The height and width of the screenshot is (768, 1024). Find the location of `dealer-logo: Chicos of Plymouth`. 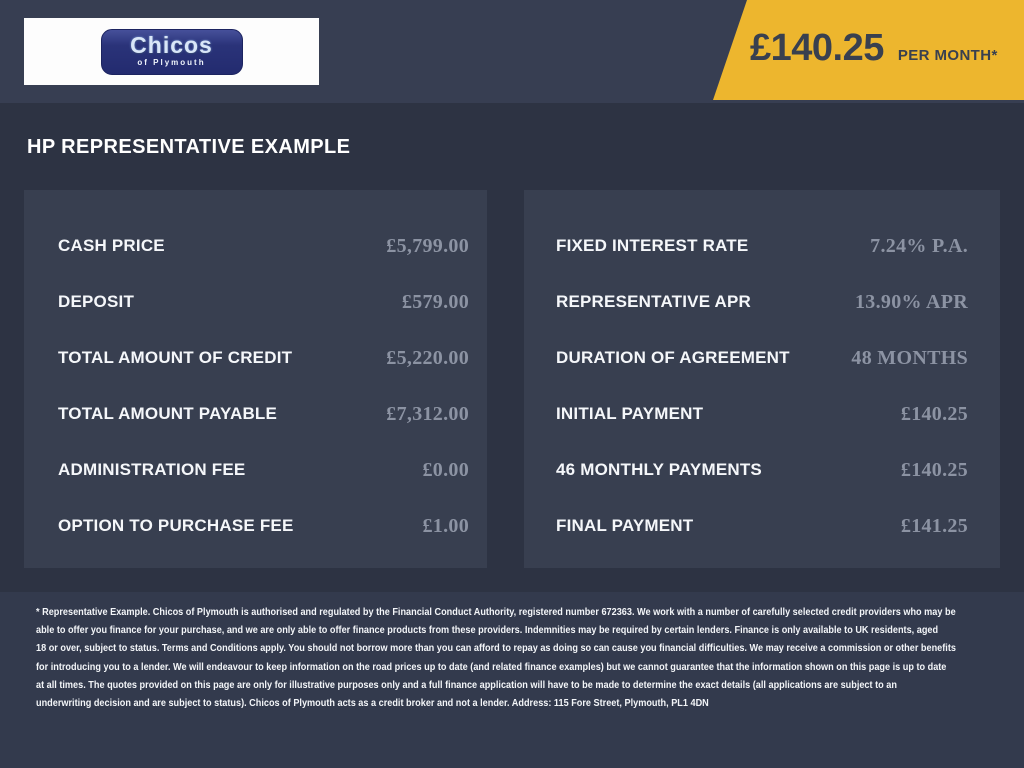

dealer-logo: Chicos of Plymouth is located at coordinates (171, 51).